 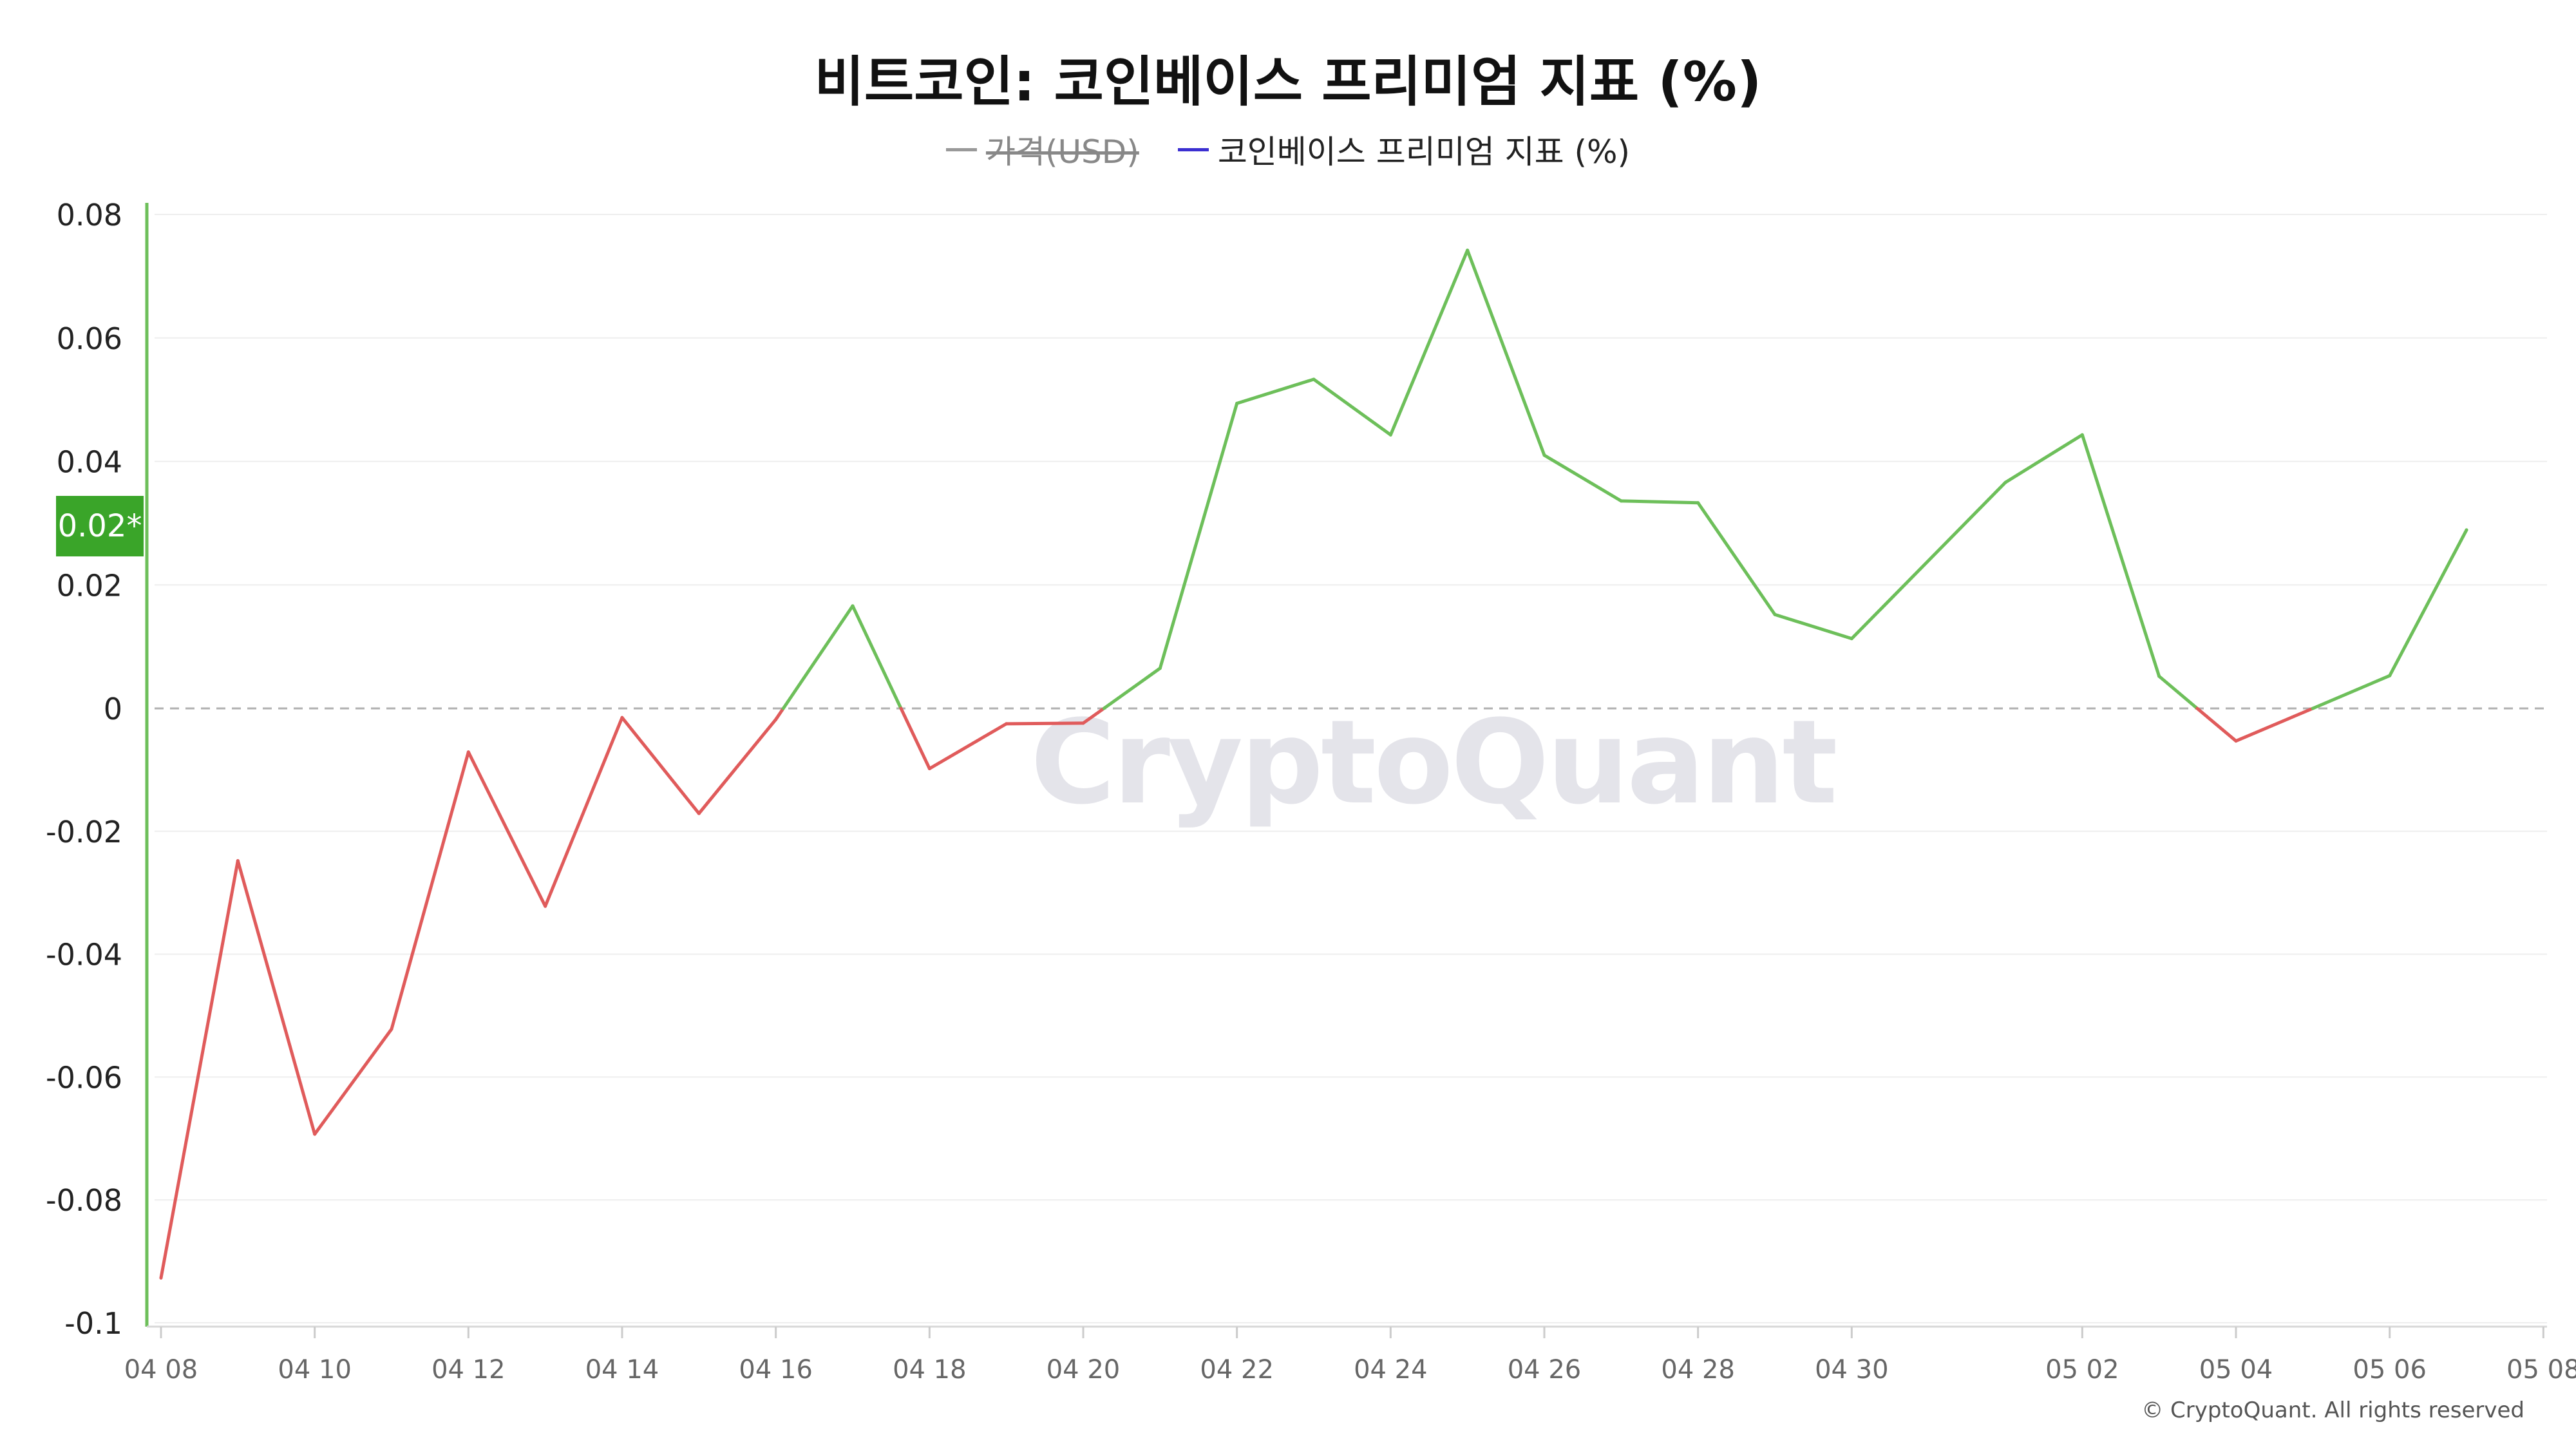 I want to click on x-tick-label: 04 10, so click(x=315, y=1370).